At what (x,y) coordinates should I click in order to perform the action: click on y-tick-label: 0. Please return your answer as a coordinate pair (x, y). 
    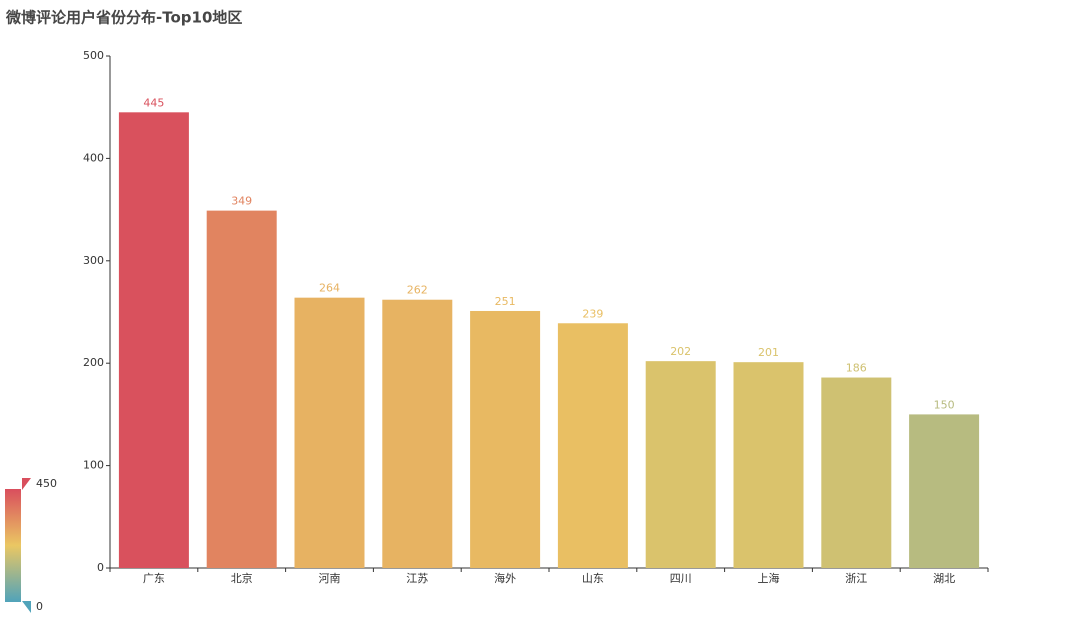
    Looking at the image, I should click on (100, 567).